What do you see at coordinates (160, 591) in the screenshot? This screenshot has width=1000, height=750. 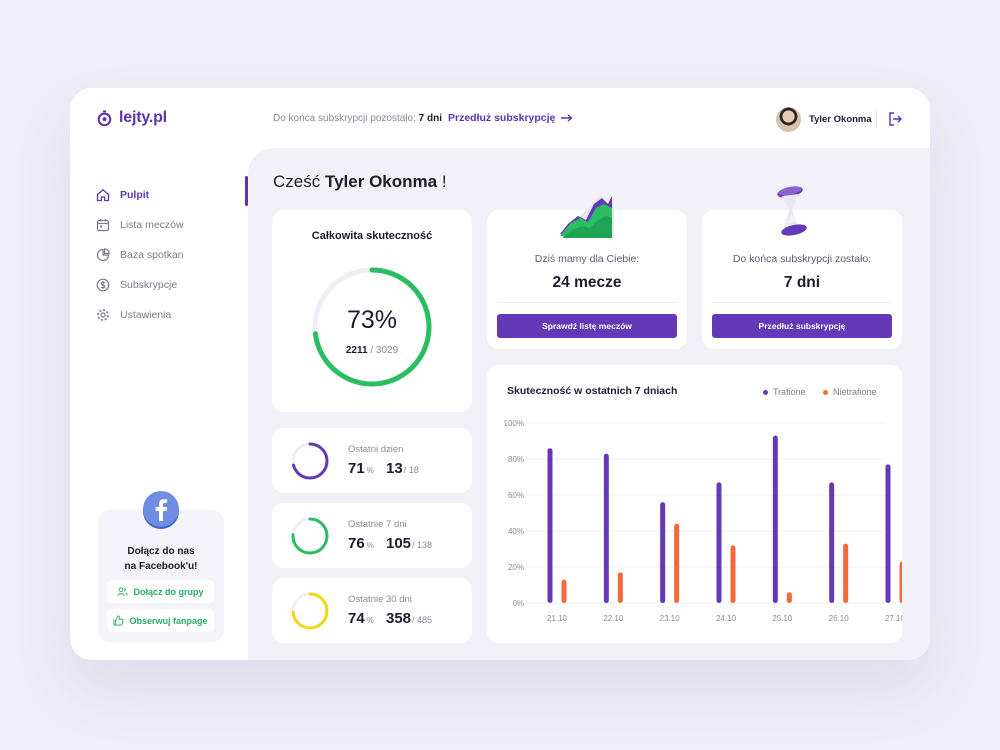 I see `join-group-button: Dołącz do grupy` at bounding box center [160, 591].